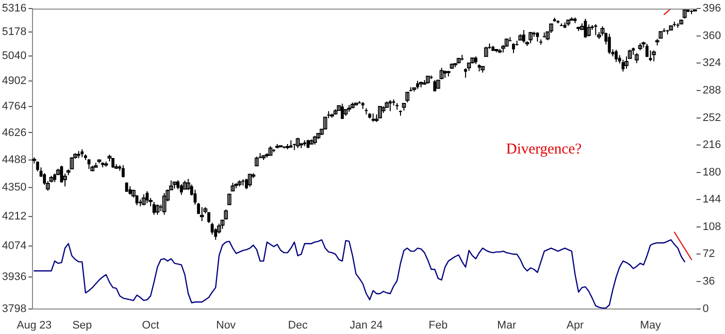 The image size is (725, 334). I want to click on y-tick-label: 5040, so click(14, 56).